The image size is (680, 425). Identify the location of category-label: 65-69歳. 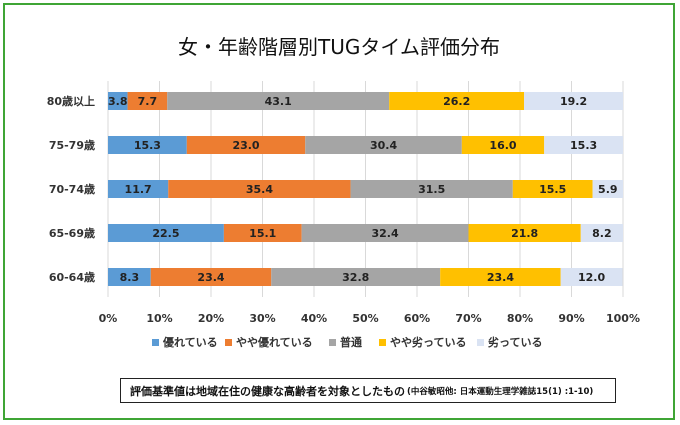
(72, 233).